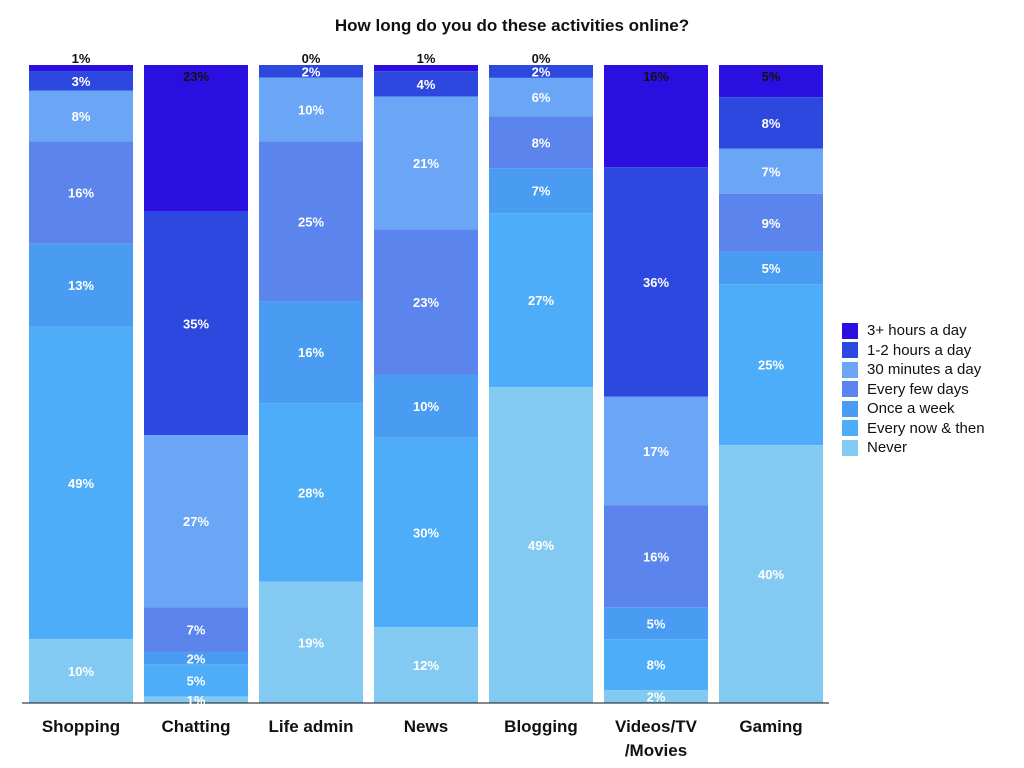 This screenshot has width=1024, height=768. Describe the element at coordinates (656, 282) in the screenshot. I see `segment-value-label: 36%` at that location.